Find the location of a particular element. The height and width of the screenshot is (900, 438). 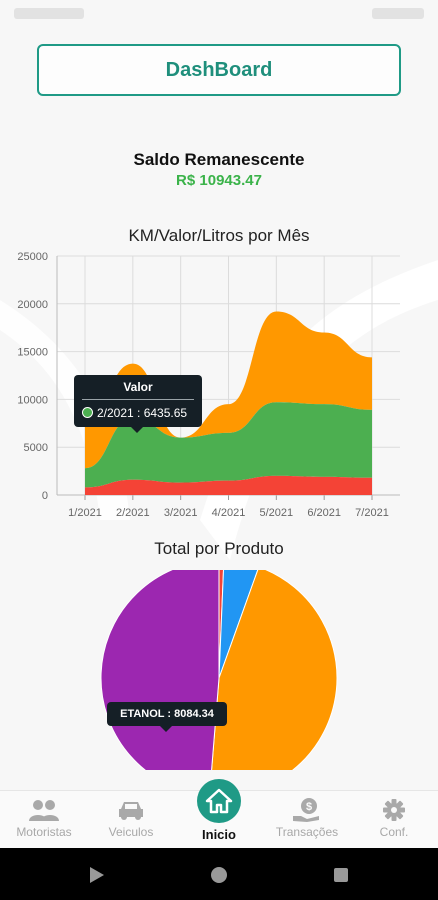

gear-icon is located at coordinates (394, 810).